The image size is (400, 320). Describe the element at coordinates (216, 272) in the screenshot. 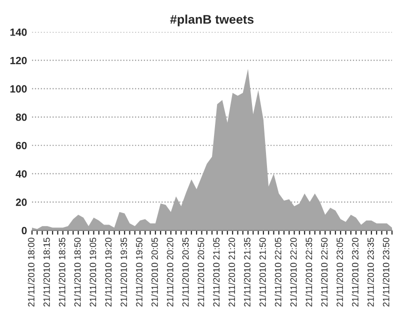

I see `x-tick-label: 21/11/2010 21:05` at that location.